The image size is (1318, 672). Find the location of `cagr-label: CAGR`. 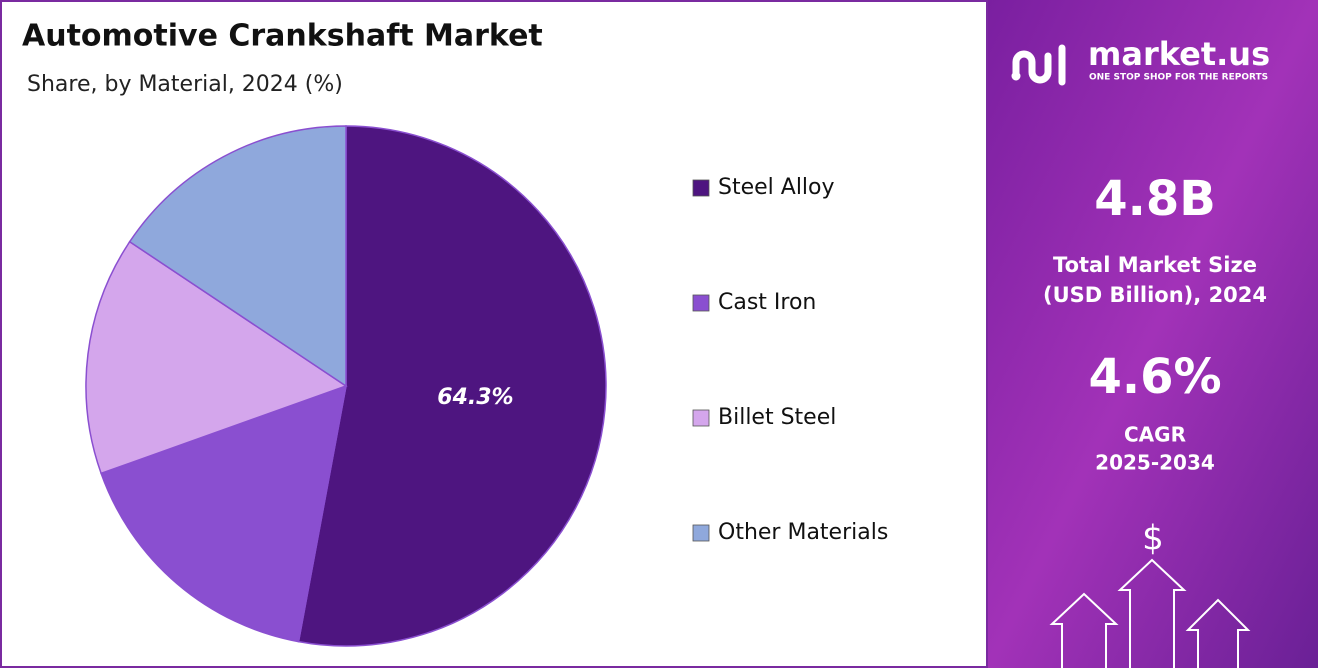

cagr-label: CAGR is located at coordinates (1155, 435).